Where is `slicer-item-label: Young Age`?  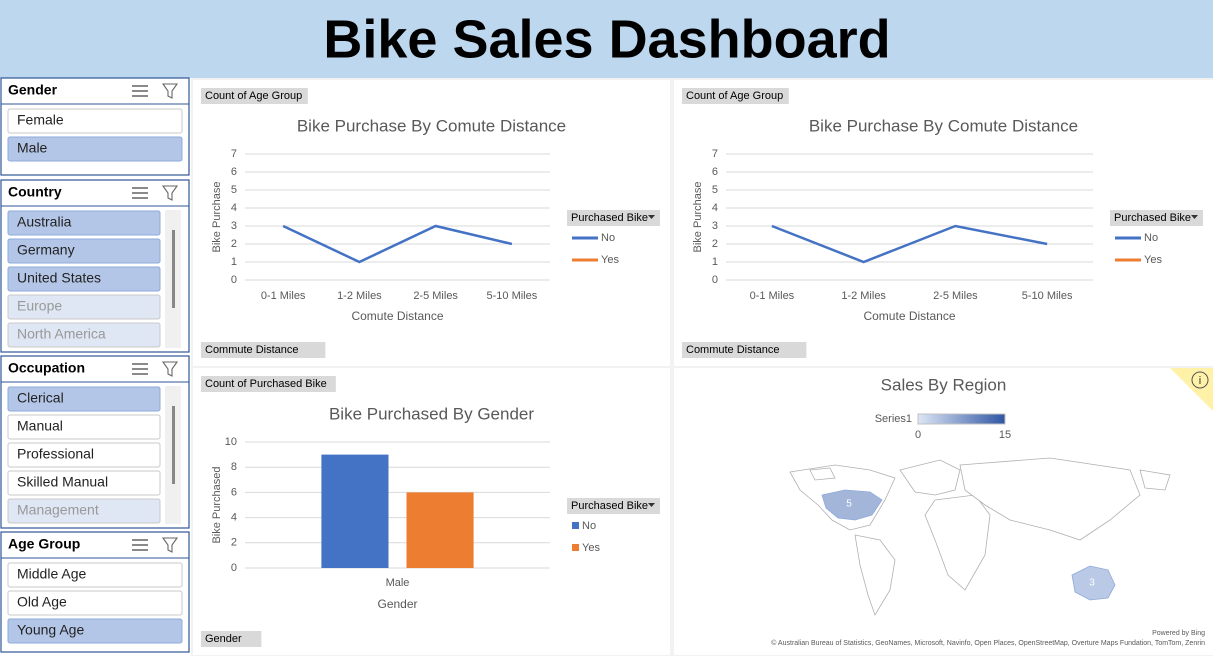
slicer-item-label: Young Age is located at coordinates (50, 630).